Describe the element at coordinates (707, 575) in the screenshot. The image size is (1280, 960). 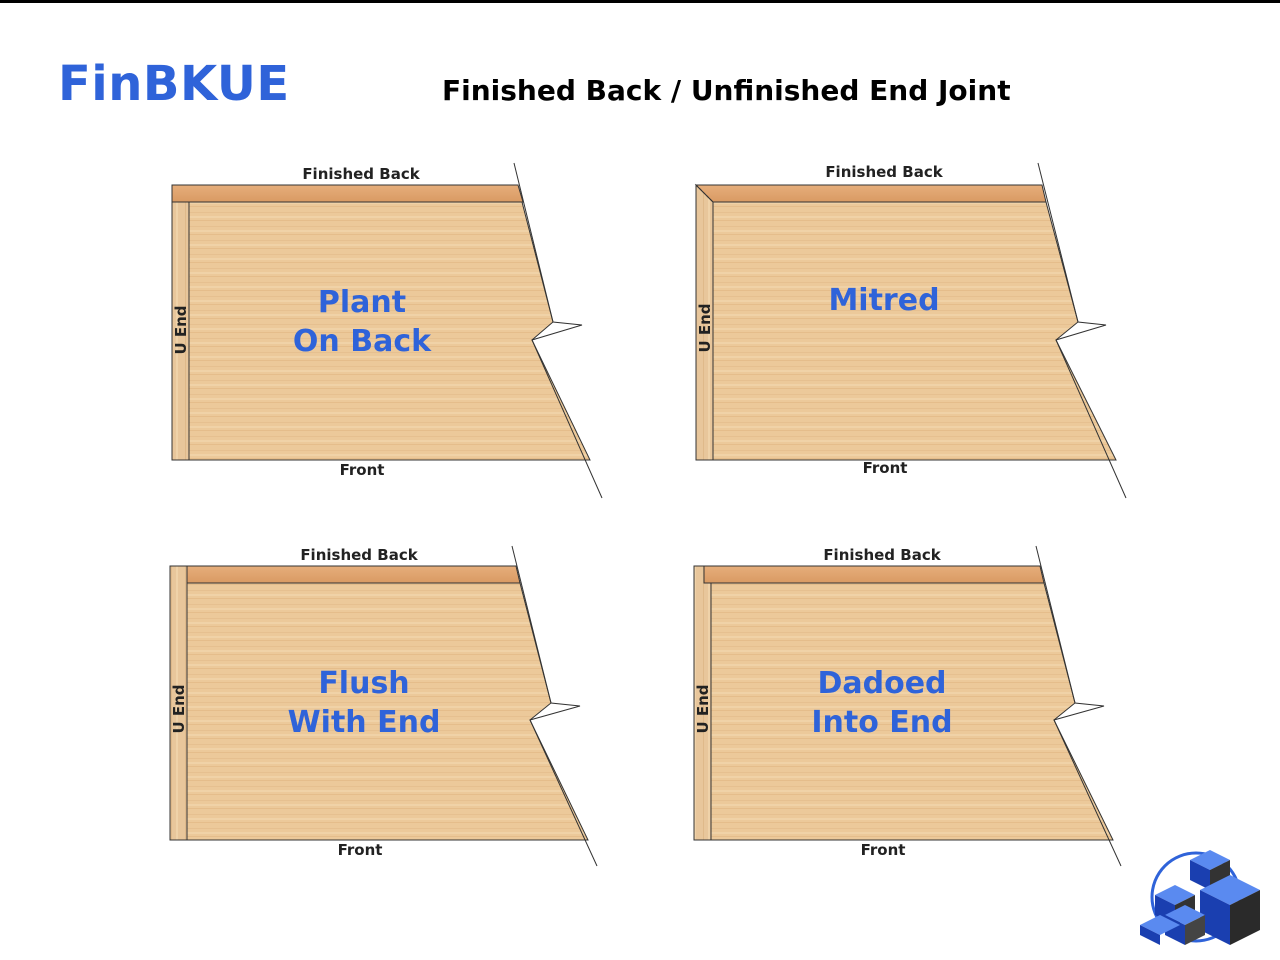
I see `dado-groove` at that location.